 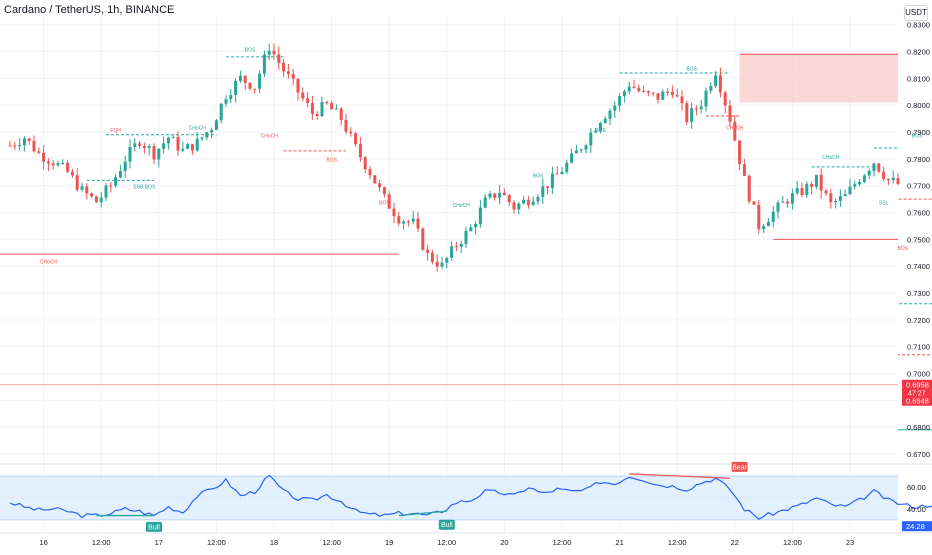 What do you see at coordinates (446, 542) in the screenshot?
I see `time-tick-label: 12:00` at bounding box center [446, 542].